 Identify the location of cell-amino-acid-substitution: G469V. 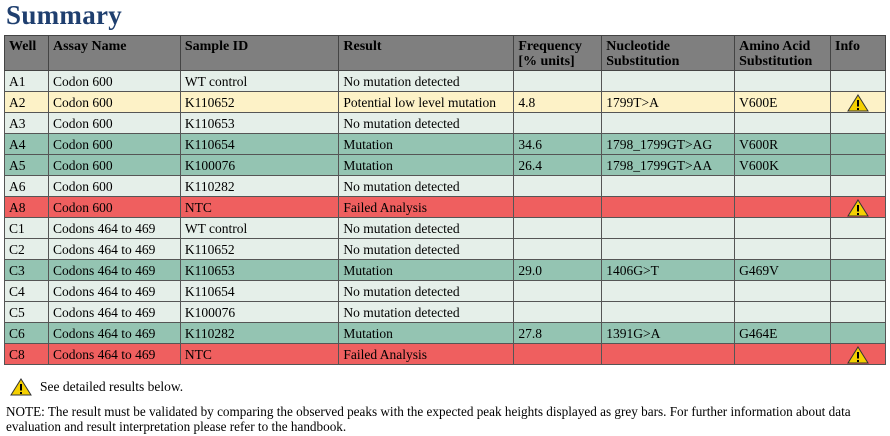
(783, 270).